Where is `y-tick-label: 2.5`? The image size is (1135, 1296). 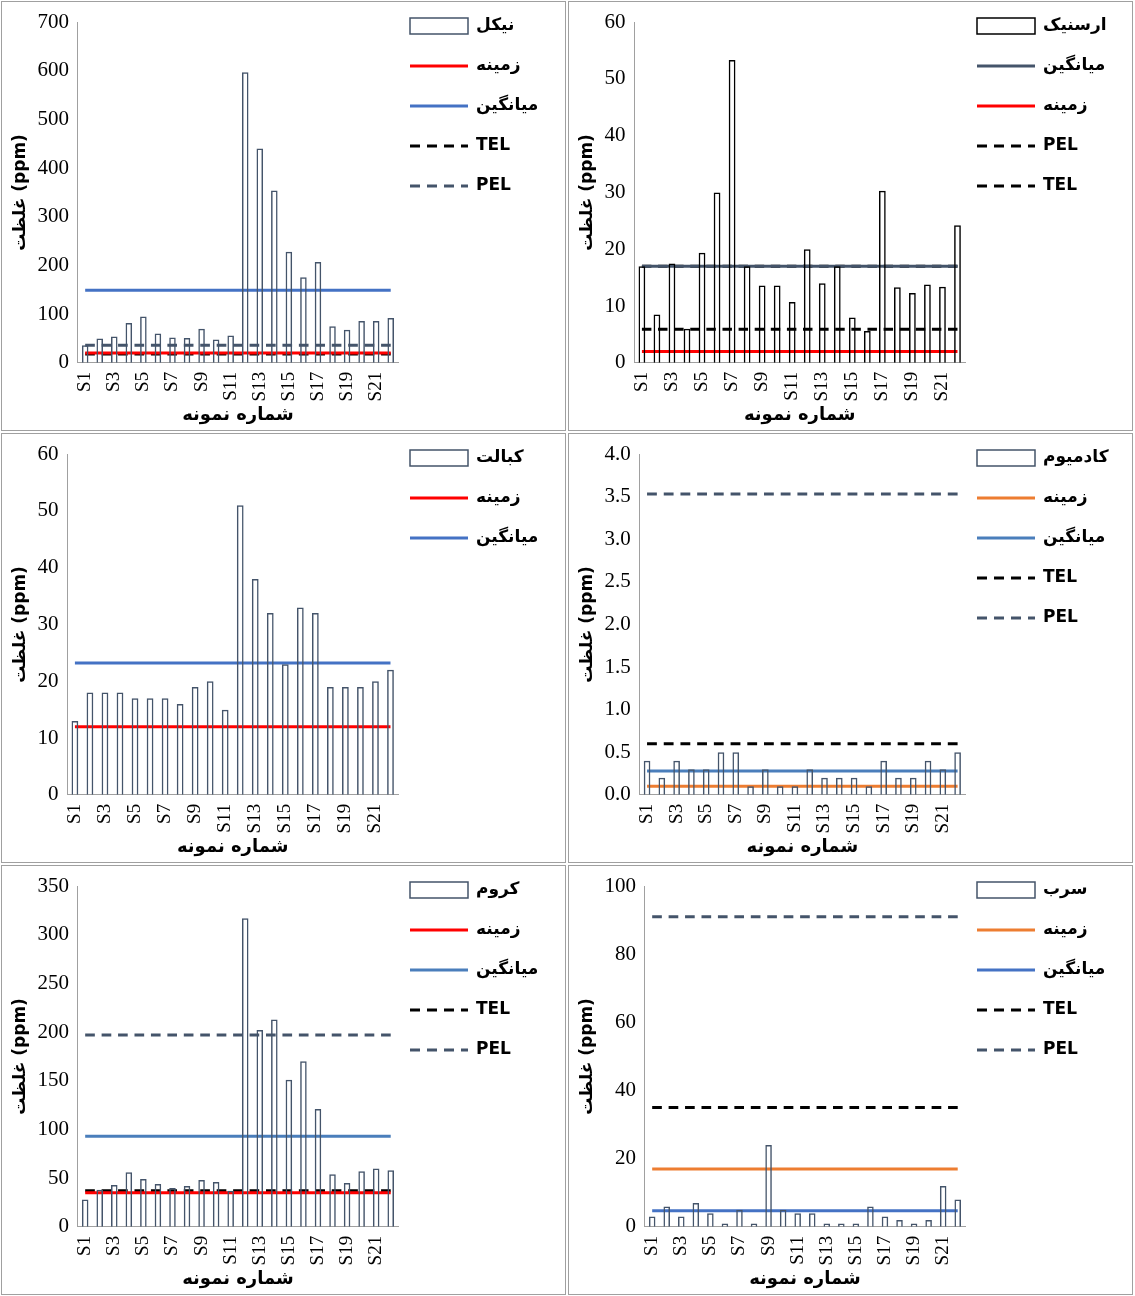
y-tick-label: 2.5 is located at coordinates (617, 580).